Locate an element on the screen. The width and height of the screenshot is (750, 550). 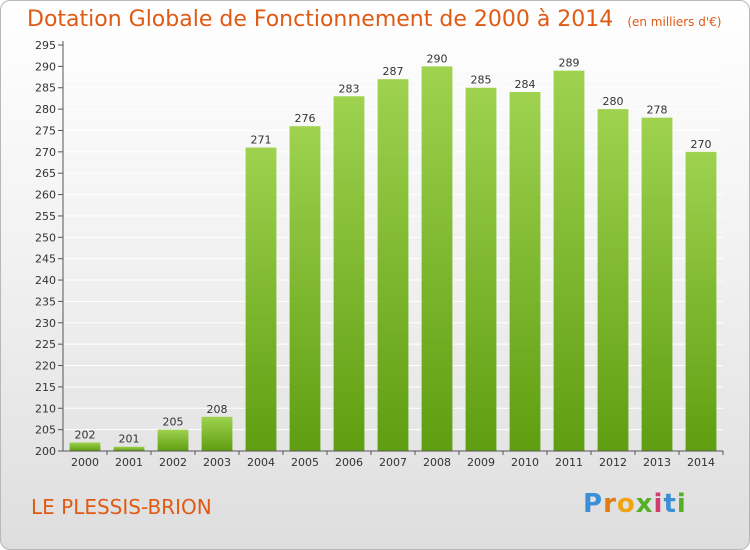
logo-letter: t is located at coordinates (670, 504).